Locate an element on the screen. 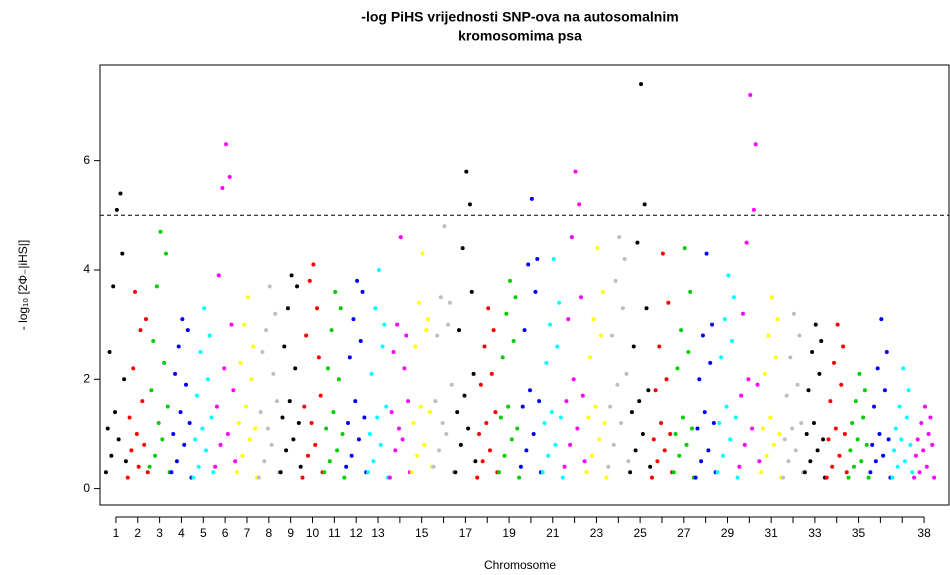  x-tick-label: 5 is located at coordinates (203, 533).